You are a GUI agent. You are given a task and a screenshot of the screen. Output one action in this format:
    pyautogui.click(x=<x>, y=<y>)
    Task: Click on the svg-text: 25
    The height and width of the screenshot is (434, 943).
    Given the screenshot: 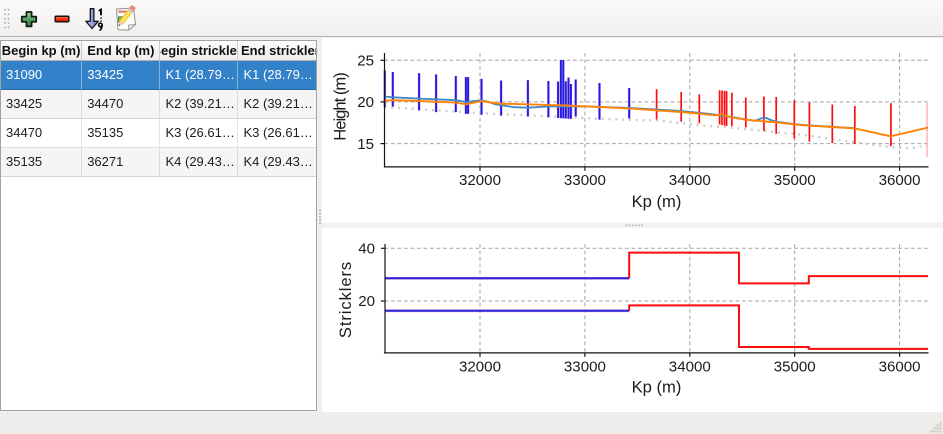 What is the action you would take?
    pyautogui.click(x=365, y=61)
    